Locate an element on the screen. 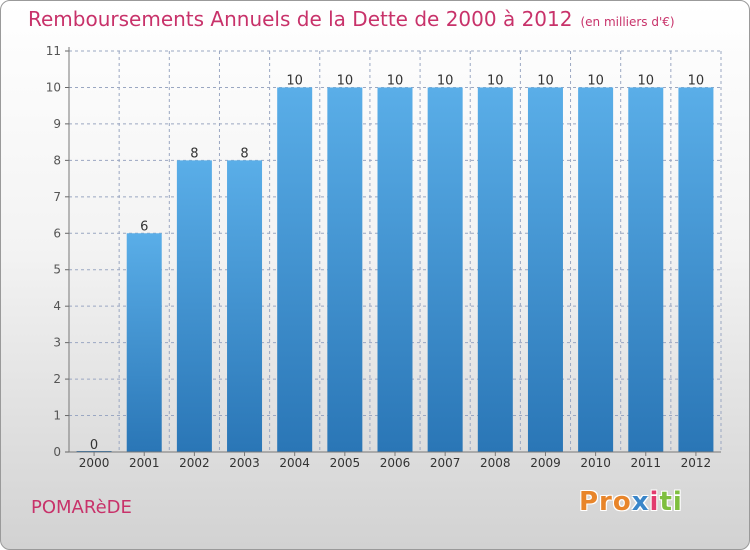 This screenshot has height=550, width=750. y-tick-label: 7 is located at coordinates (57, 197).